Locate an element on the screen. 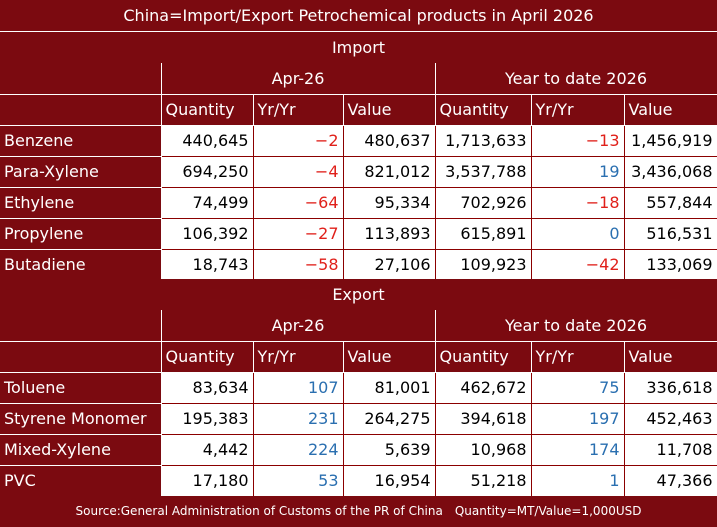 The image size is (717, 527). quantity-cell: 195,383 is located at coordinates (207, 419).